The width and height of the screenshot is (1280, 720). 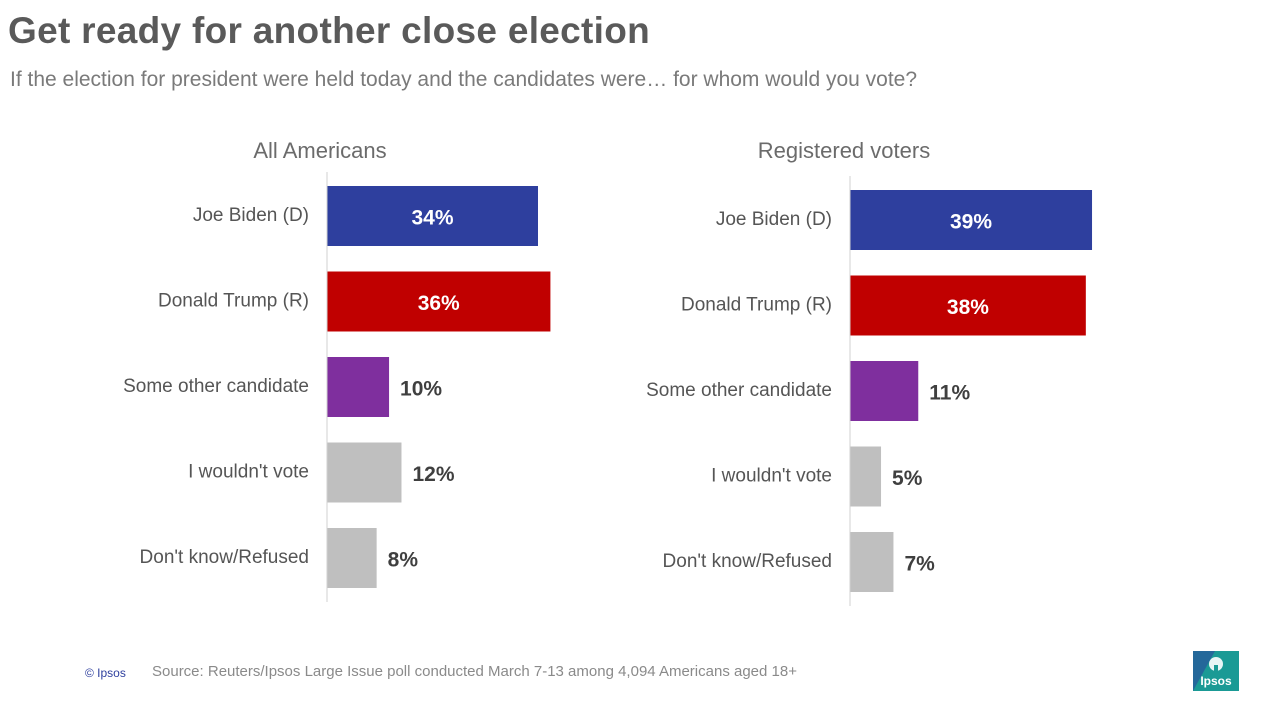 I want to click on page-title: Get ready for another close election, so click(x=329, y=30).